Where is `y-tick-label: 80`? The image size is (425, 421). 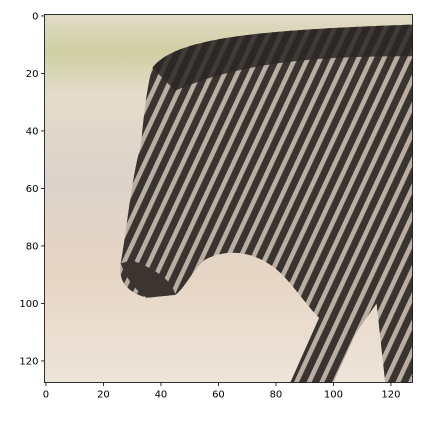 y-tick-label: 80 is located at coordinates (32, 246).